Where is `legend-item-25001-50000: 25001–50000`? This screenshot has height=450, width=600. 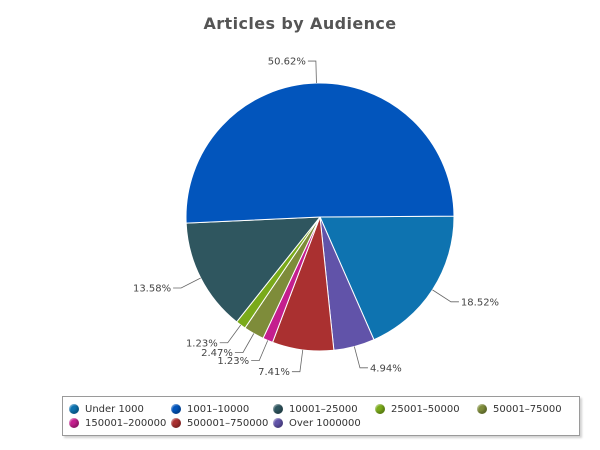
legend-item-25001-50000: 25001–50000 is located at coordinates (417, 409).